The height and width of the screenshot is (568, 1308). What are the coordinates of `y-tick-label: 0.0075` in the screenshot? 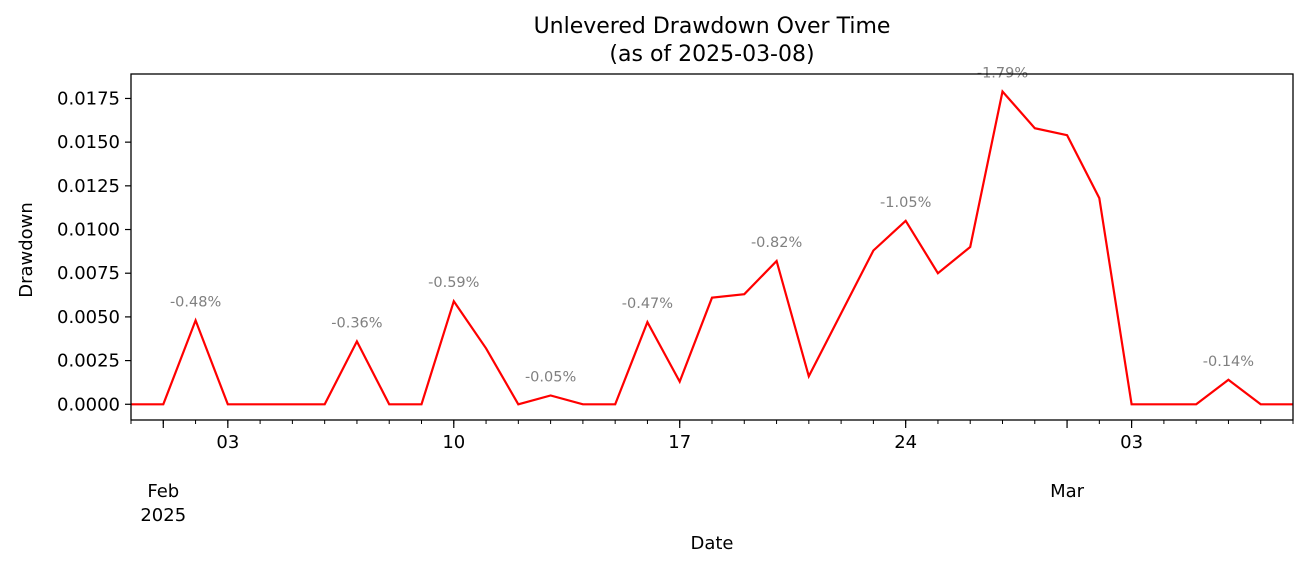 It's located at (88, 273).